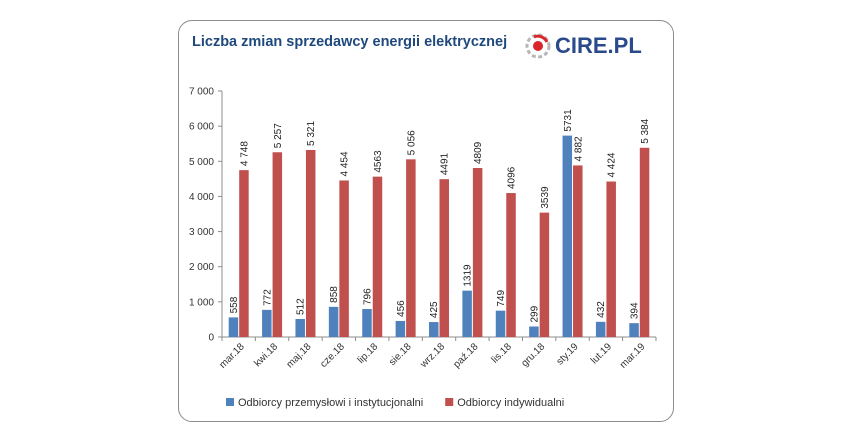  Describe the element at coordinates (301, 306) in the screenshot. I see `data-label: 512` at that location.